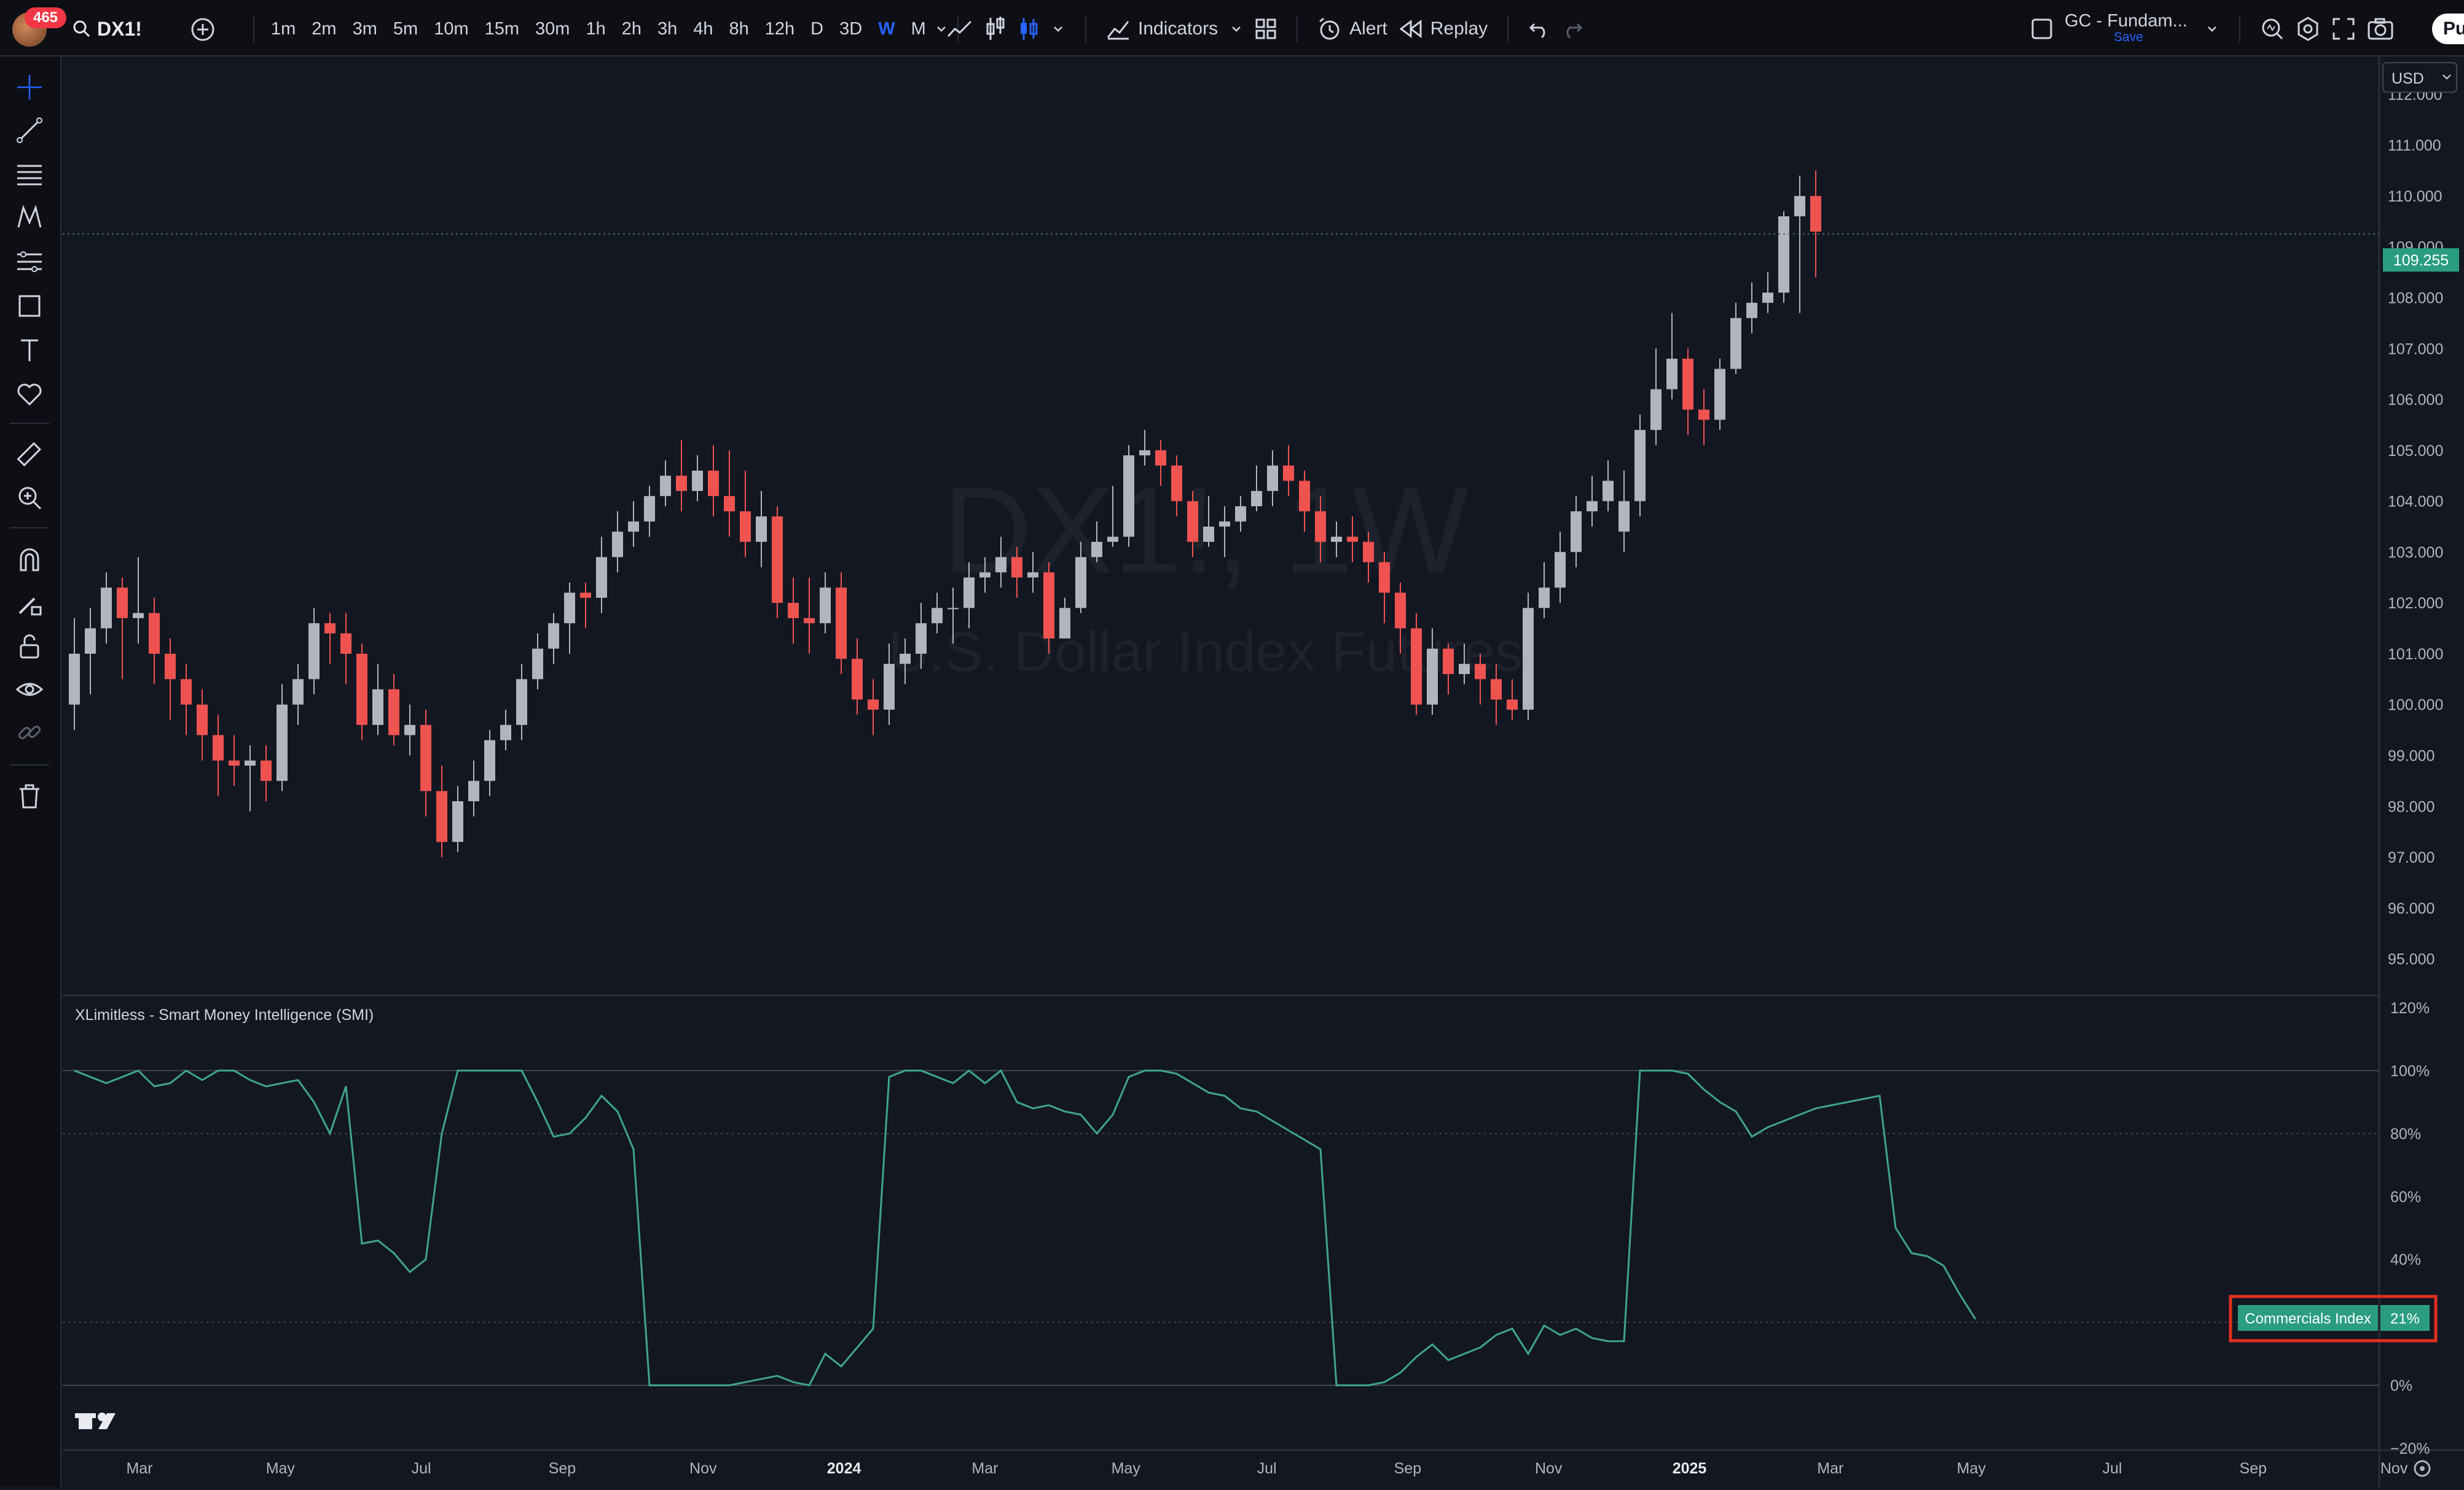  Describe the element at coordinates (29, 87) in the screenshot. I see `crosshair-tool` at that location.